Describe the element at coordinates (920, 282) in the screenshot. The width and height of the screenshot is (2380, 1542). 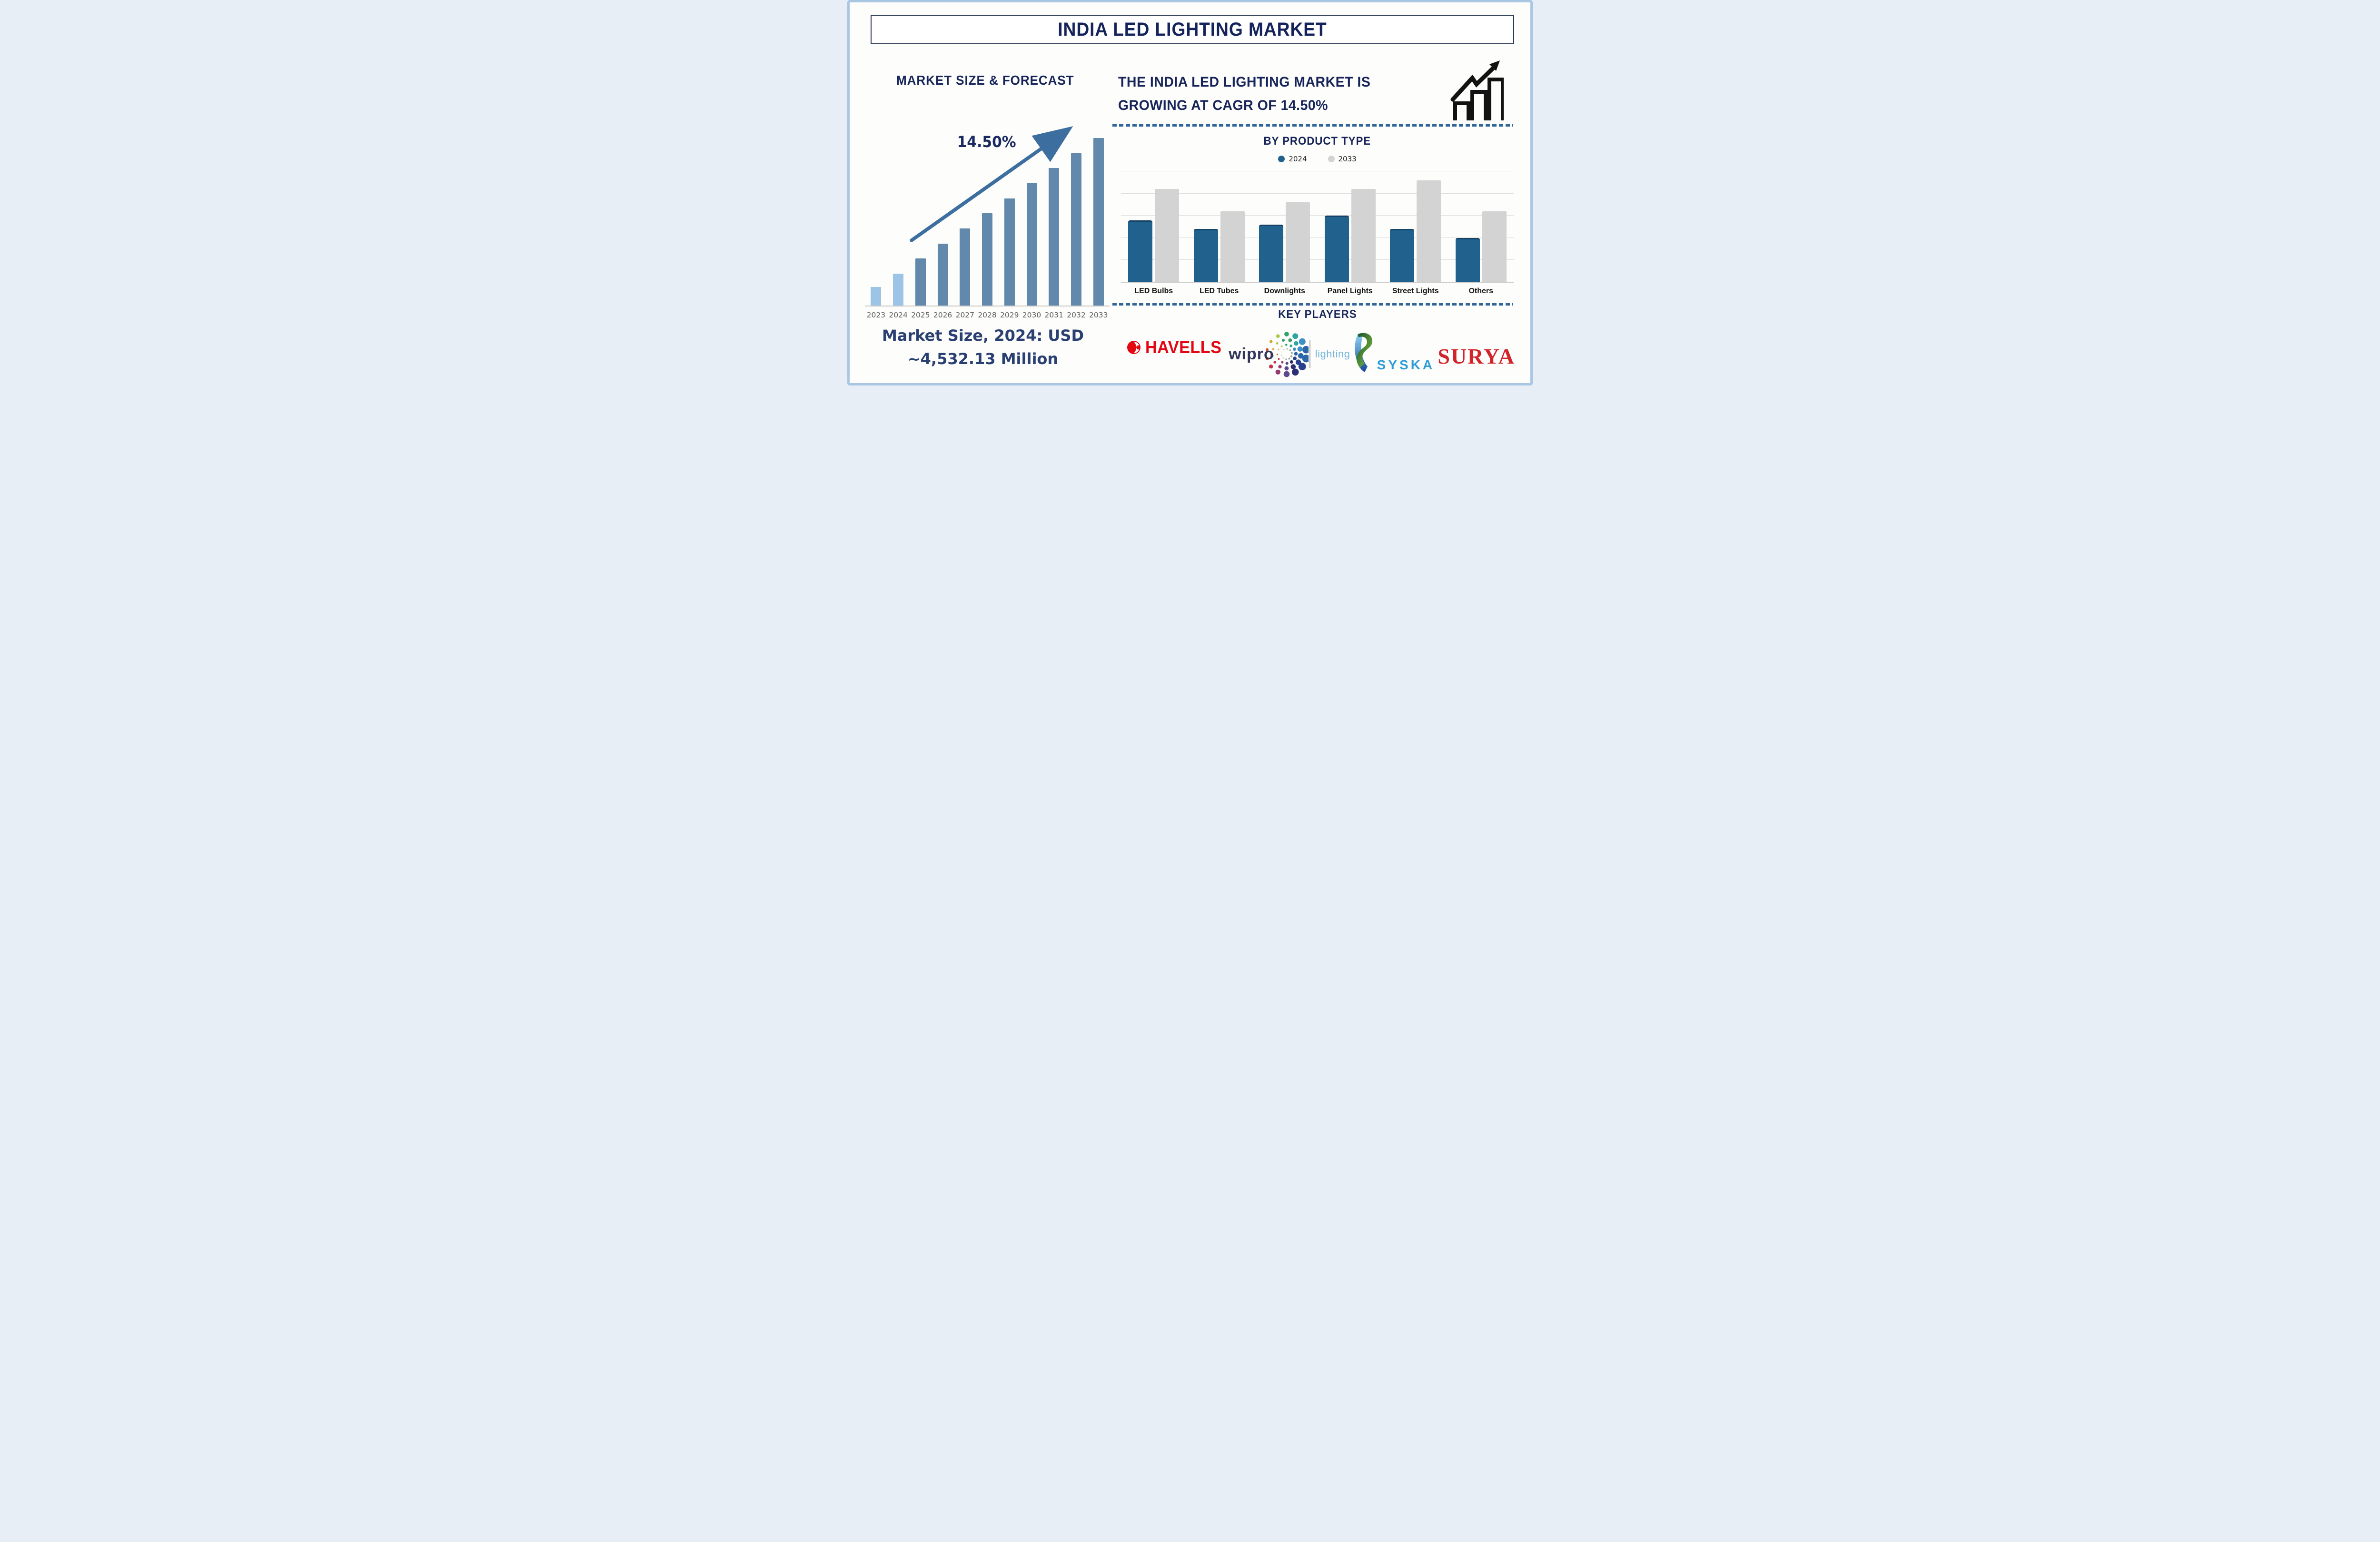
I see `forecast-bar-2025` at that location.